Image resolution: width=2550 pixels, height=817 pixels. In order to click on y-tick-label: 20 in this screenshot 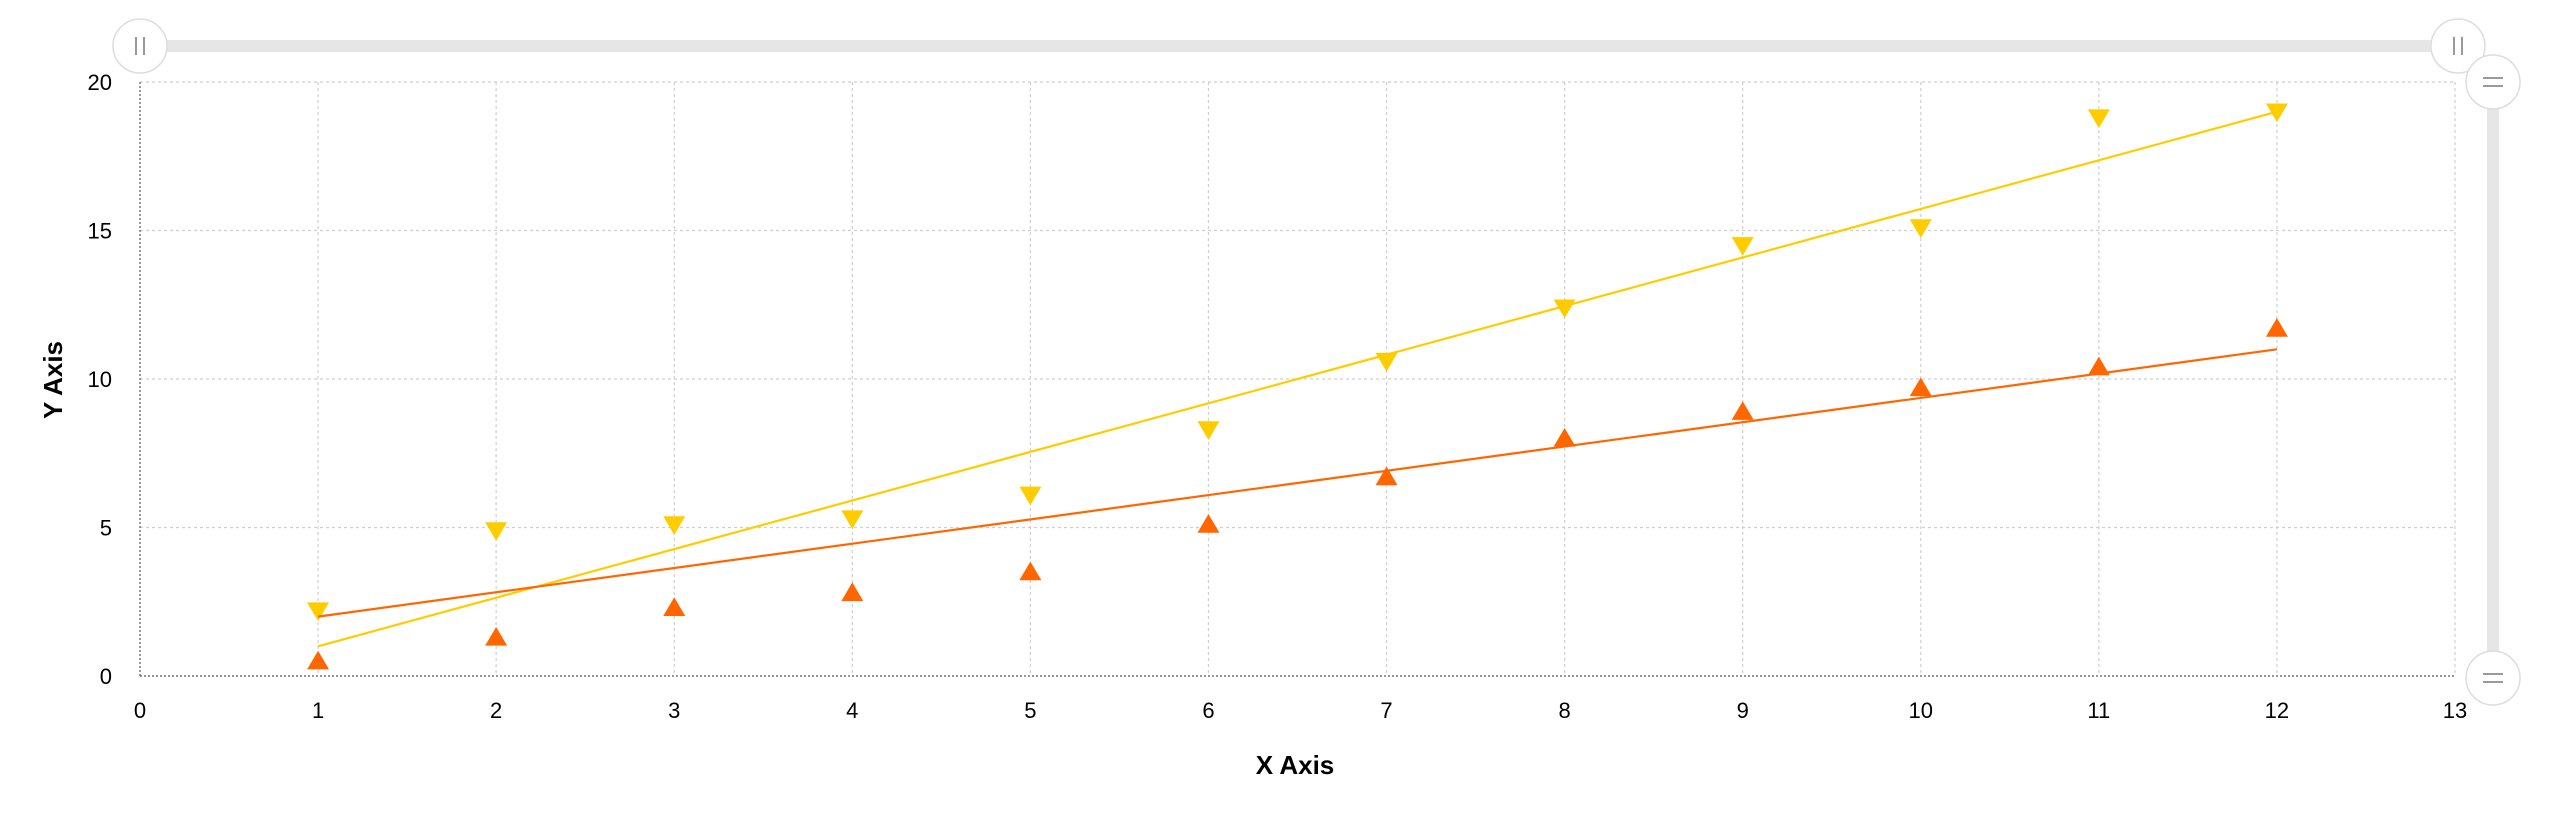, I will do `click(100, 82)`.